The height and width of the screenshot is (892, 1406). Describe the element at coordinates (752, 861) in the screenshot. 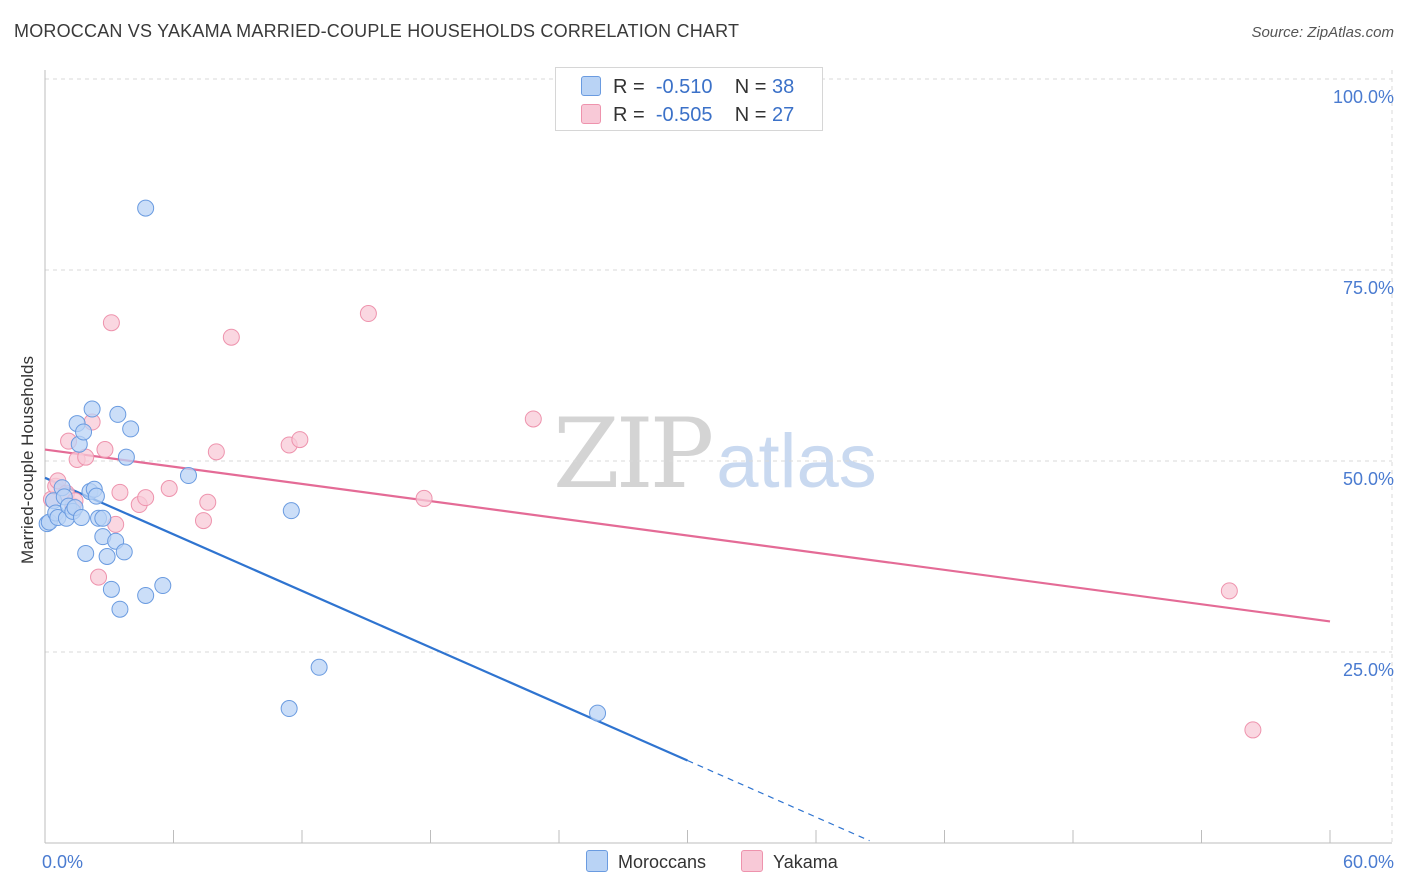

I see `yakama-legend-swatch` at that location.